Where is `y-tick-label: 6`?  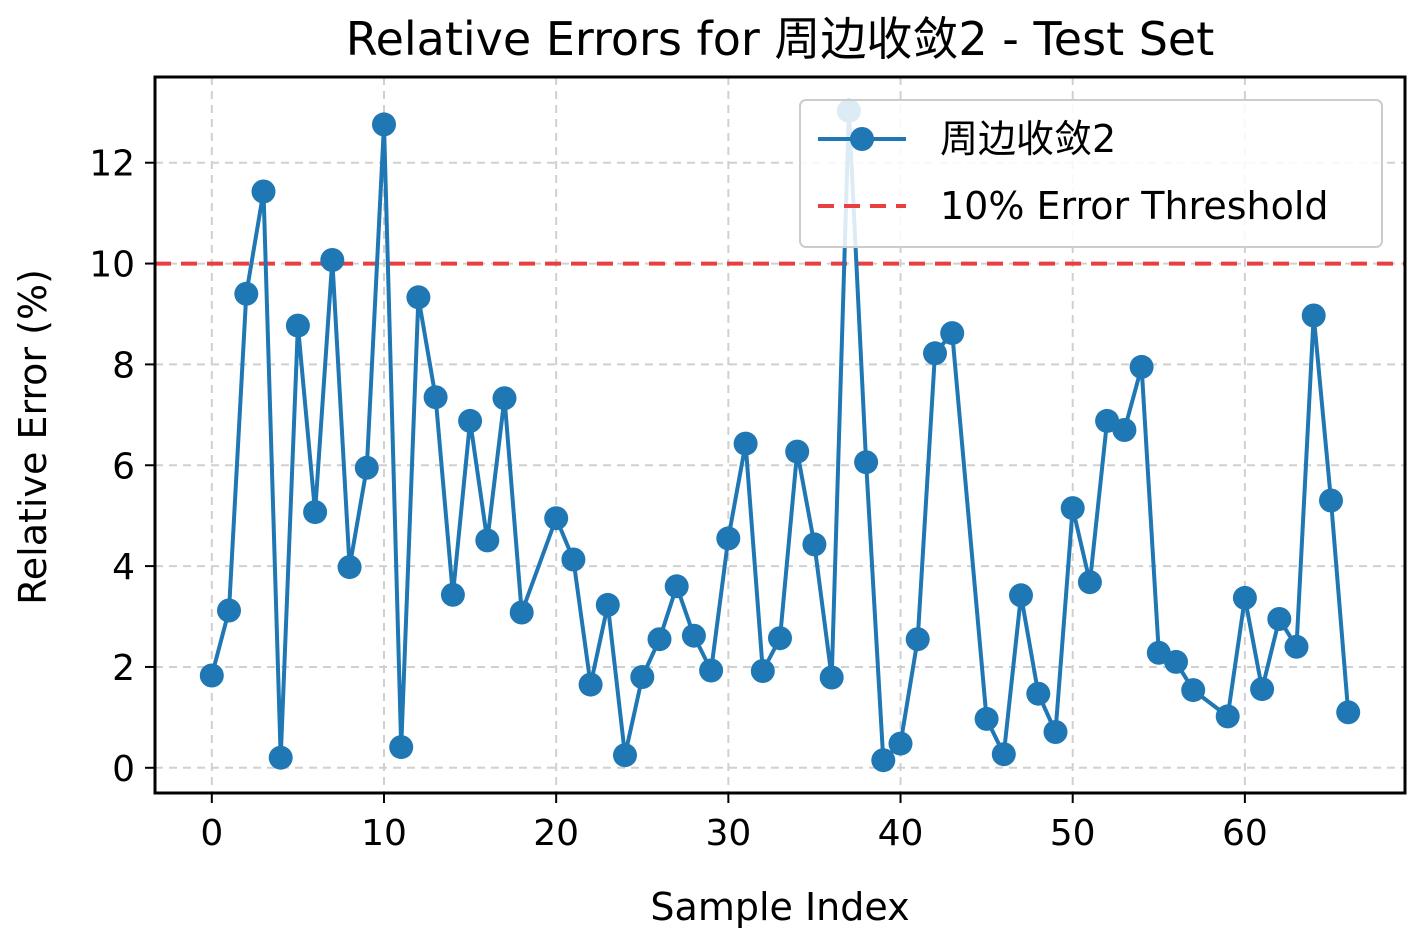
y-tick-label: 6 is located at coordinates (123, 466).